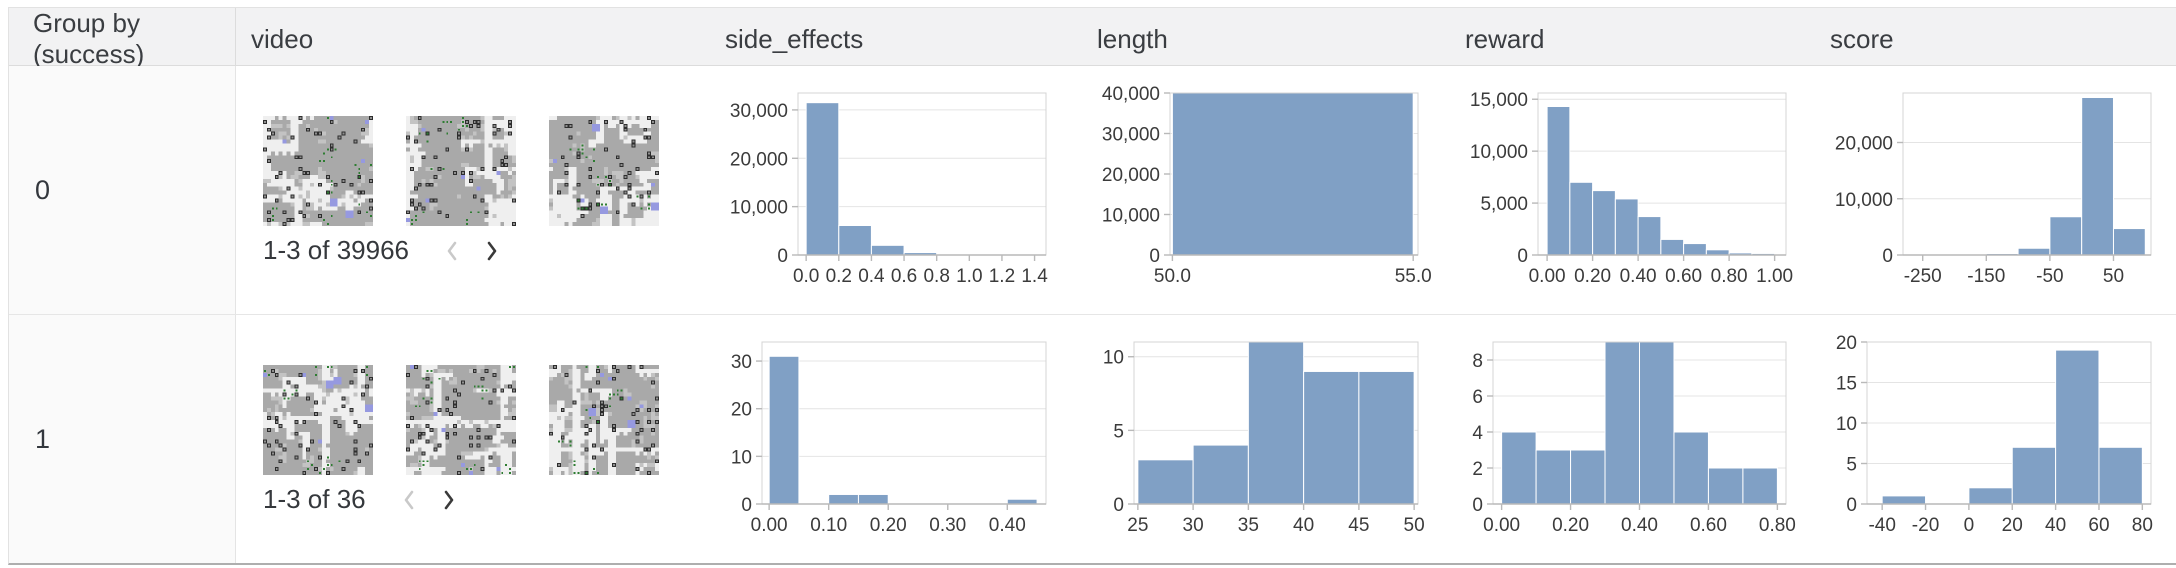 This screenshot has width=2176, height=568. I want to click on svg-text: 25, so click(1137, 525).